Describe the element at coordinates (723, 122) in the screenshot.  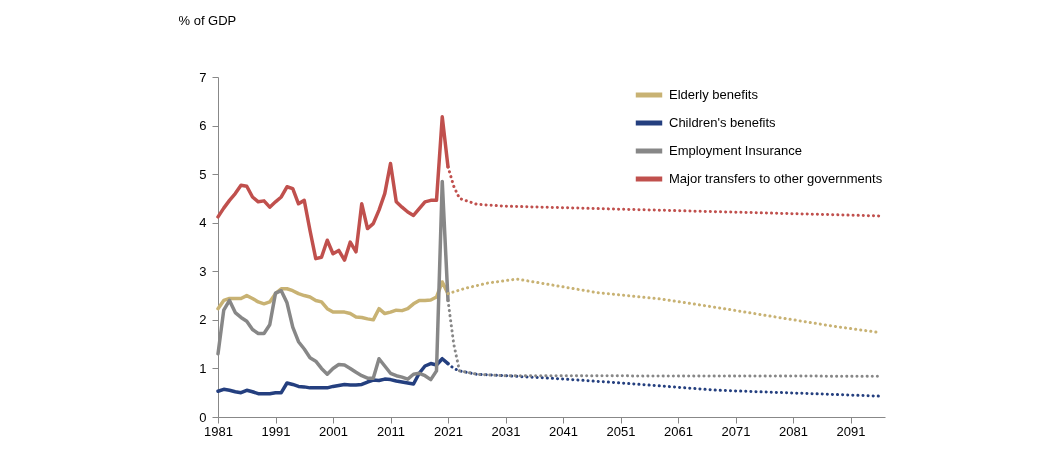
I see `legend-label: Children's benefits` at that location.